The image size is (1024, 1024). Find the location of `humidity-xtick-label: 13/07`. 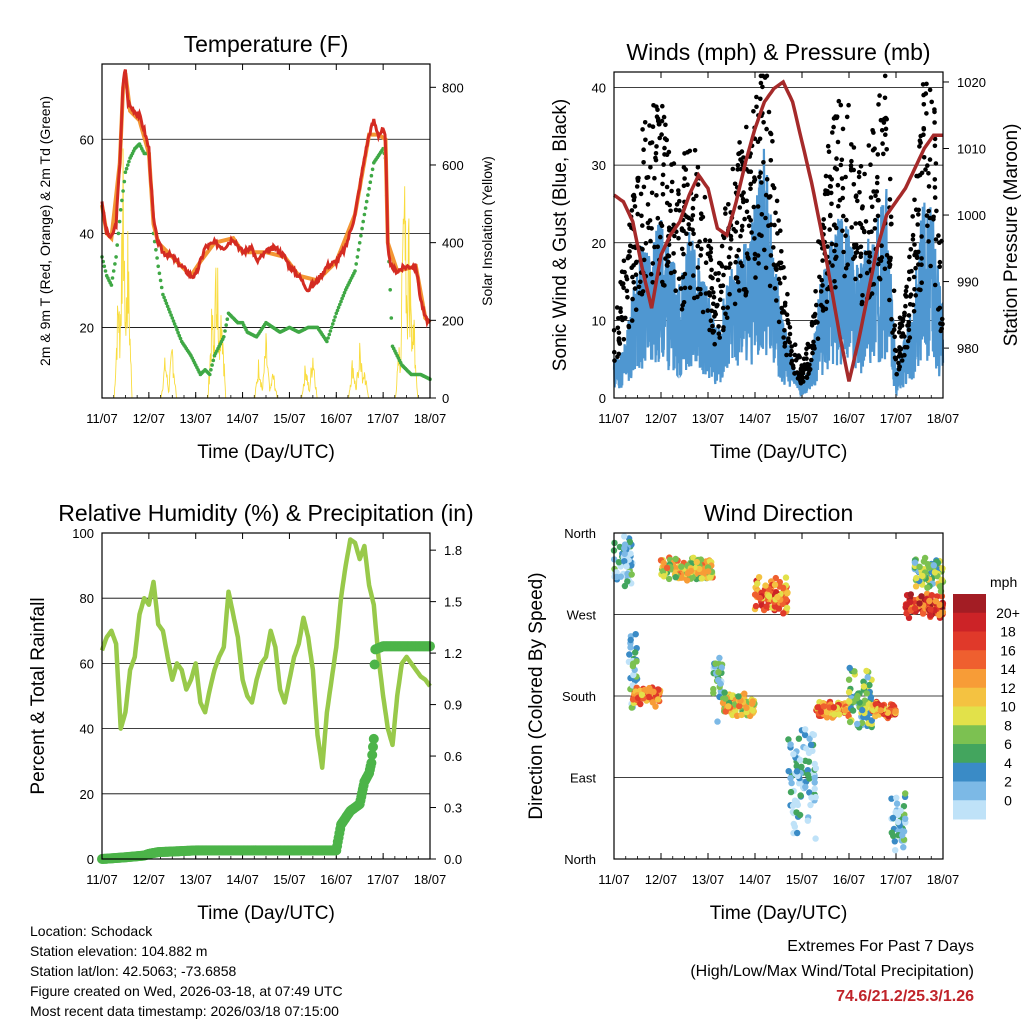

humidity-xtick-label: 13/07 is located at coordinates (195, 879).